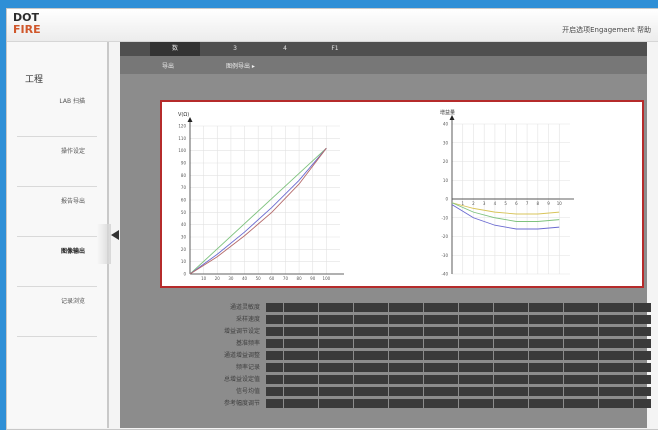 This screenshot has width=658, height=430. I want to click on tab-3: 4, so click(285, 48).